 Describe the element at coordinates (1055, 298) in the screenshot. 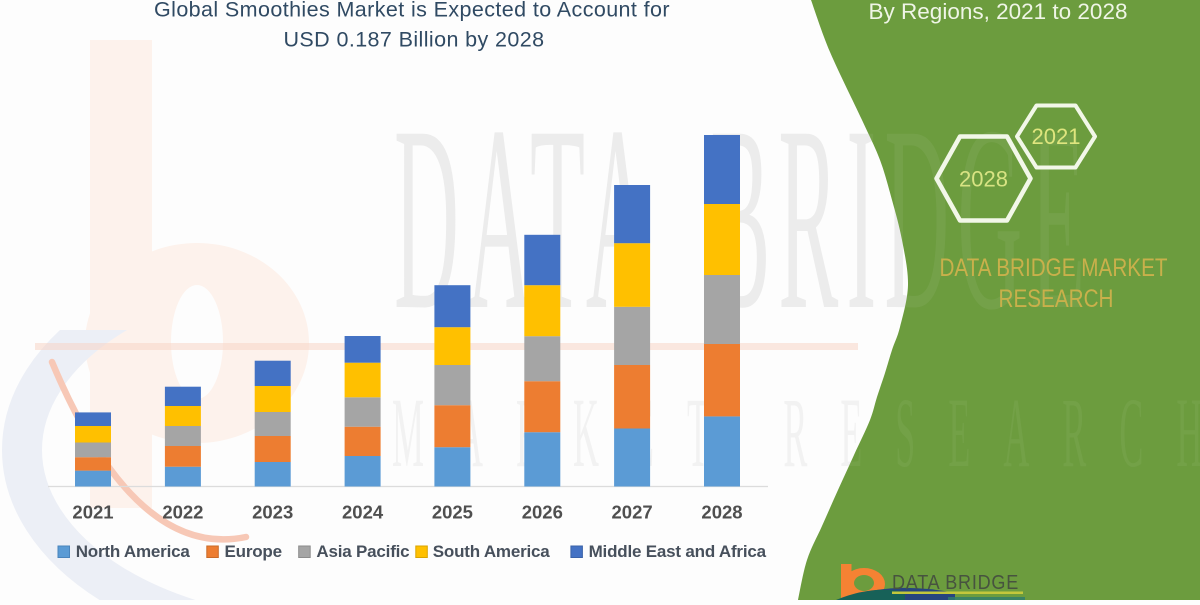

I see `svg-text: RESEARCH` at that location.